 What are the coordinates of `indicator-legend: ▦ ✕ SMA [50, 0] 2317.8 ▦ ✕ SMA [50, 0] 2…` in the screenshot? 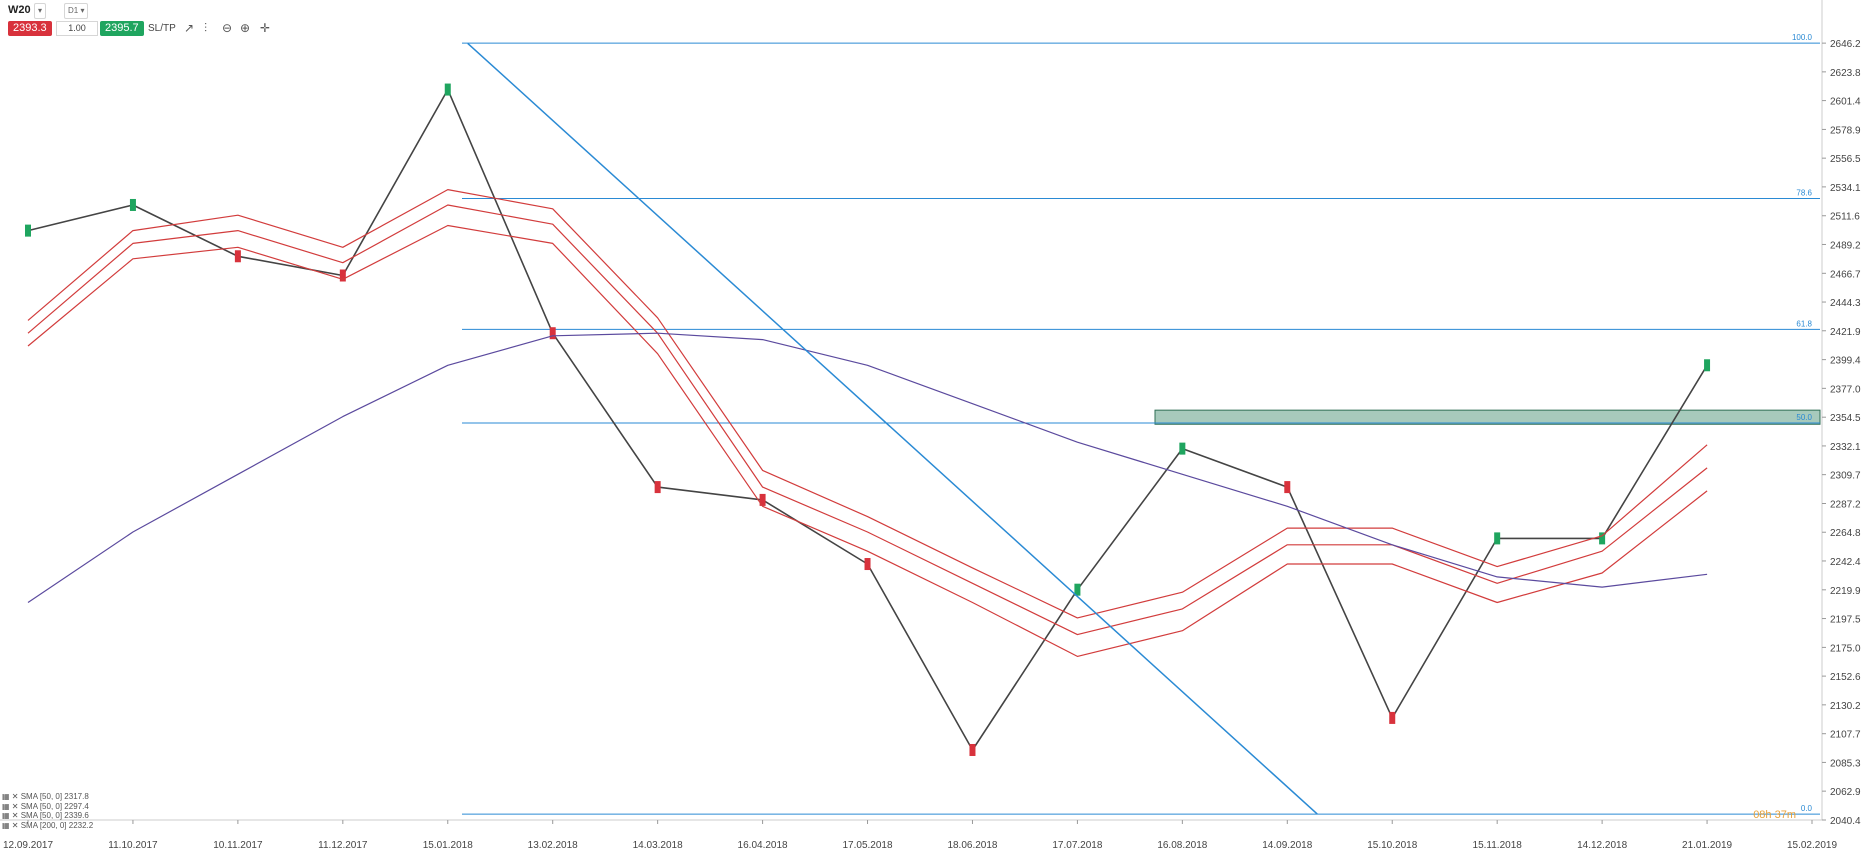 It's located at (47, 811).